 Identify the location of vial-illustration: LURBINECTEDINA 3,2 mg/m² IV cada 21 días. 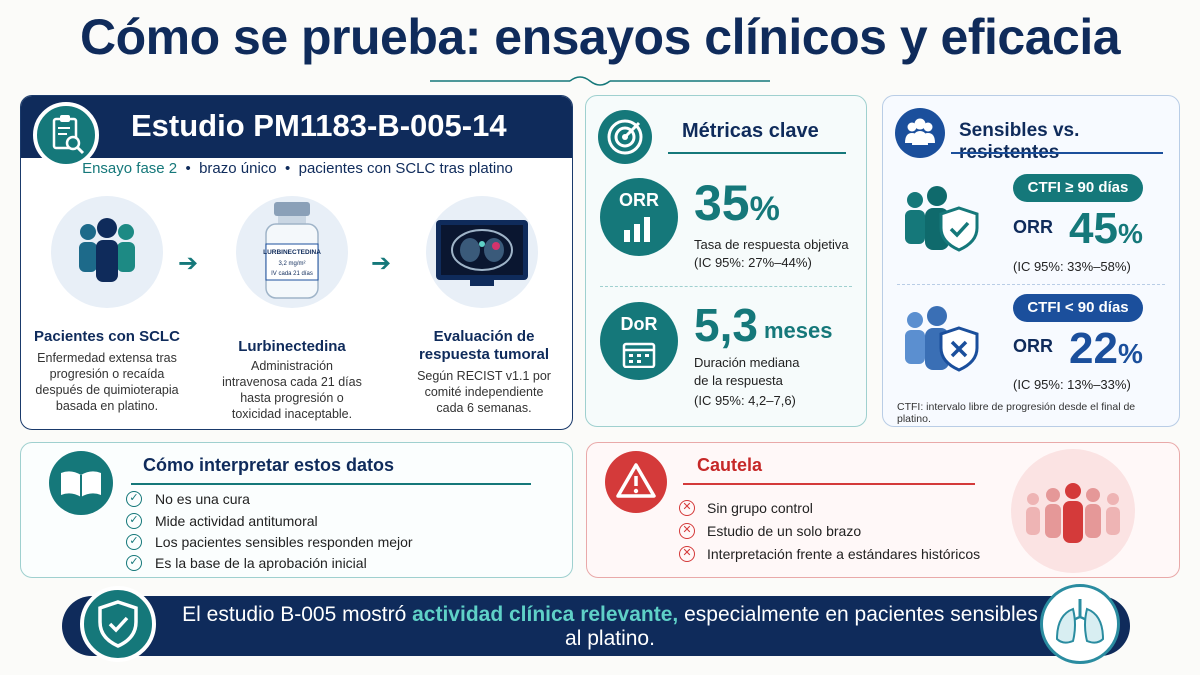
(292, 252).